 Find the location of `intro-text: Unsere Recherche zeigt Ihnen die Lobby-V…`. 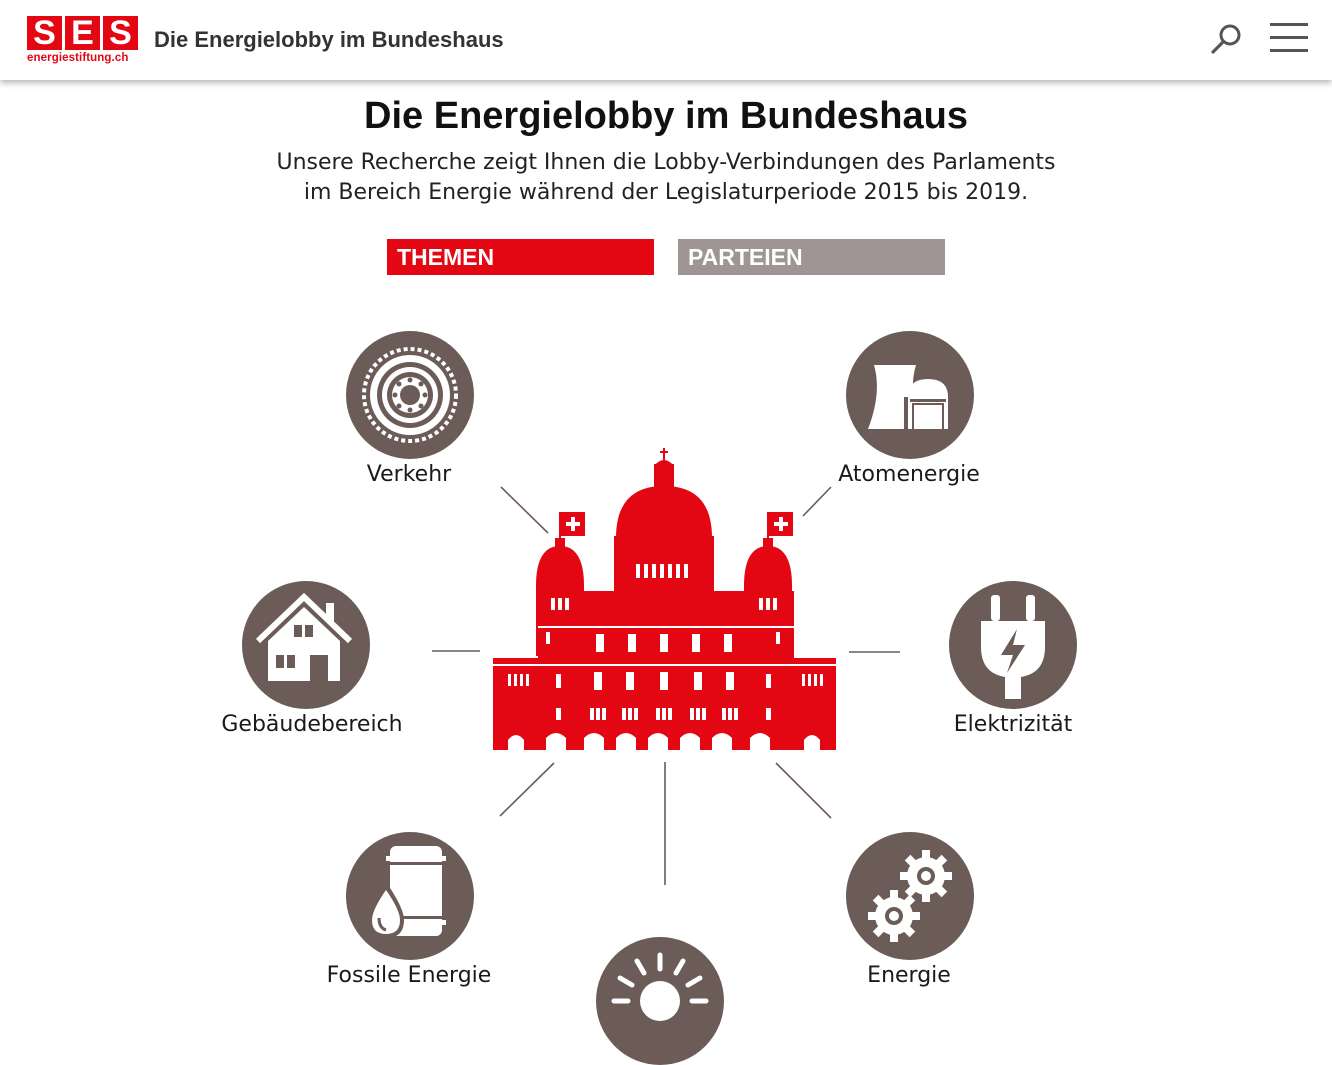

intro-text: Unsere Recherche zeigt Ihnen die Lobby-V… is located at coordinates (666, 178).